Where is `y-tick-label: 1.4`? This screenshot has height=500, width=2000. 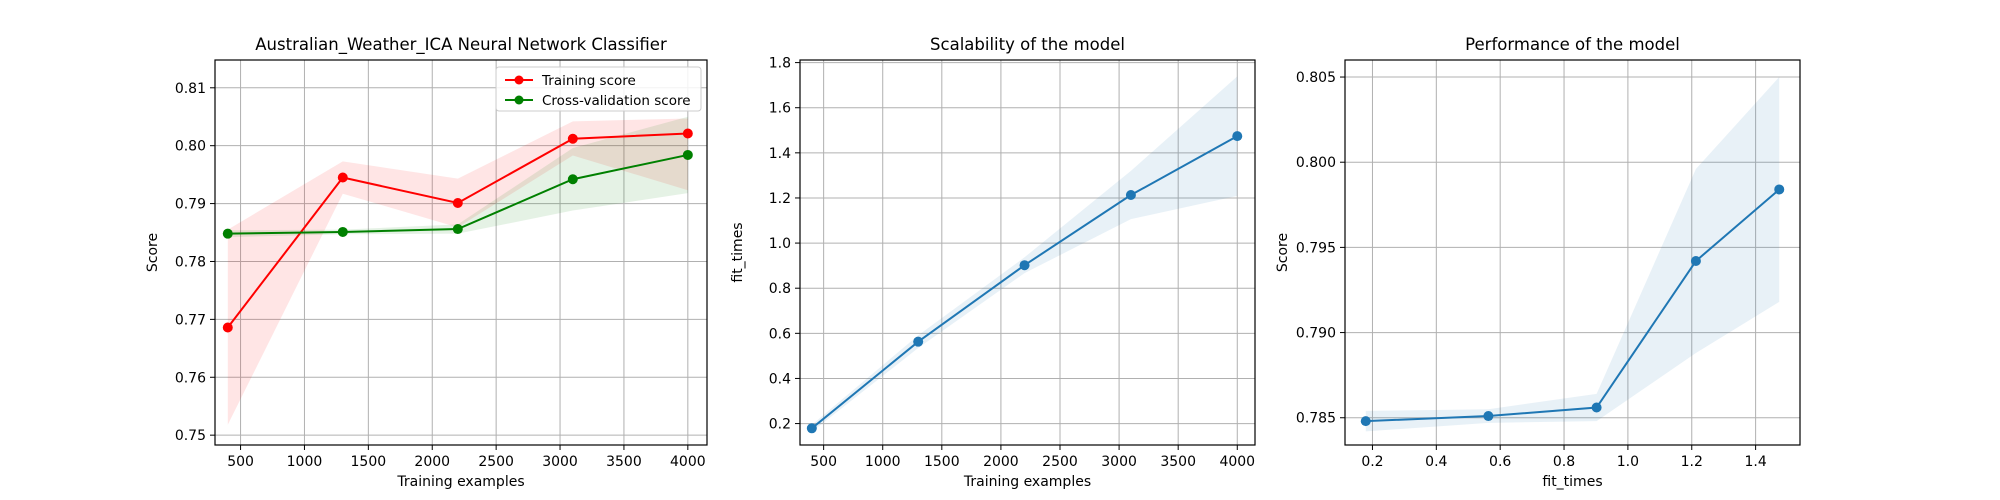 y-tick-label: 1.4 is located at coordinates (780, 154).